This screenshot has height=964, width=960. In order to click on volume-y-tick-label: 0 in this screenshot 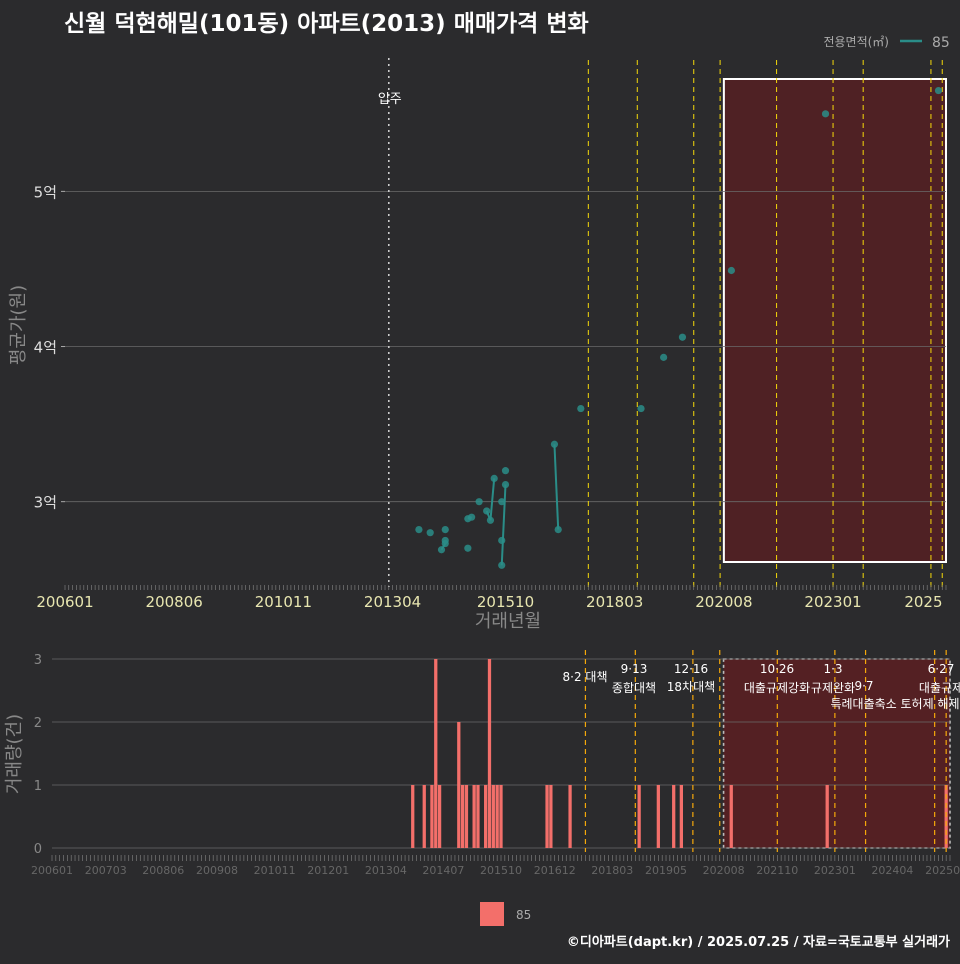, I will do `click(38, 849)`.